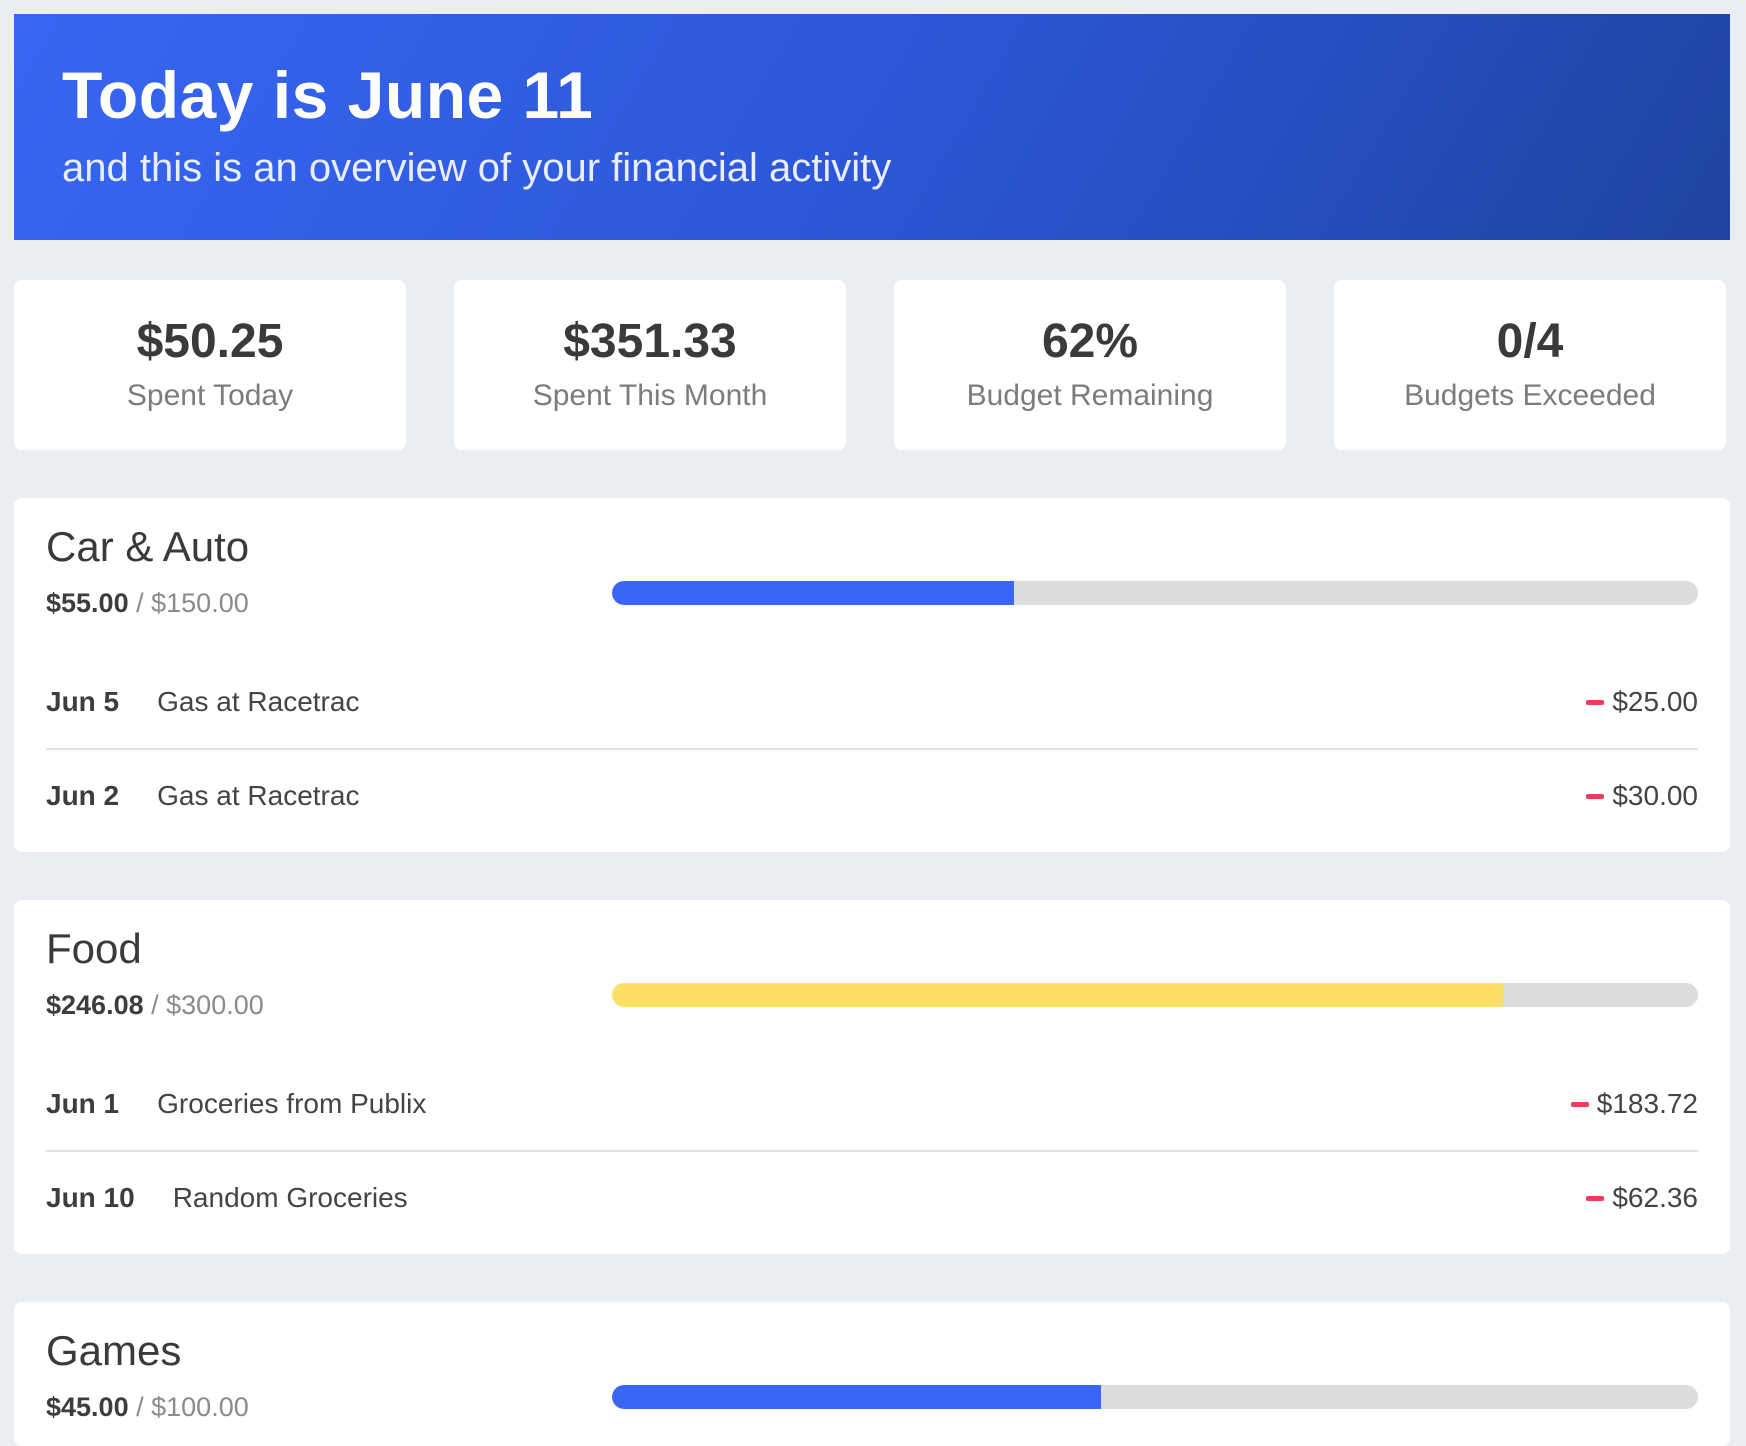  Describe the element at coordinates (650, 395) in the screenshot. I see `stat-label: Spent This Month` at that location.